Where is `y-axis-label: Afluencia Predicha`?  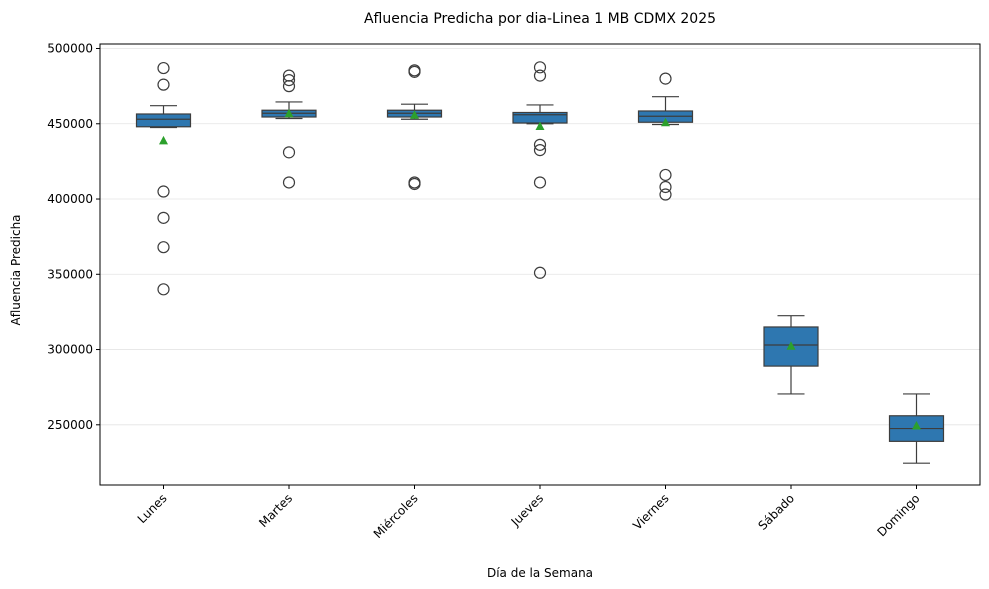
y-axis-label: Afluencia Predicha is located at coordinates (16, 269).